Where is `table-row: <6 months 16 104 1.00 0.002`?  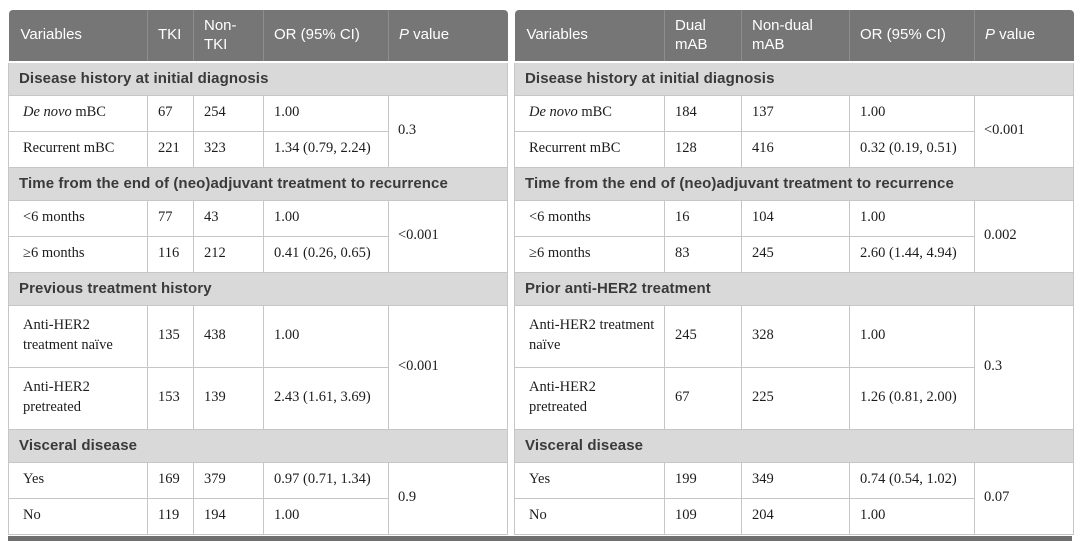 table-row: <6 months 16 104 1.00 0.002 is located at coordinates (794, 236).